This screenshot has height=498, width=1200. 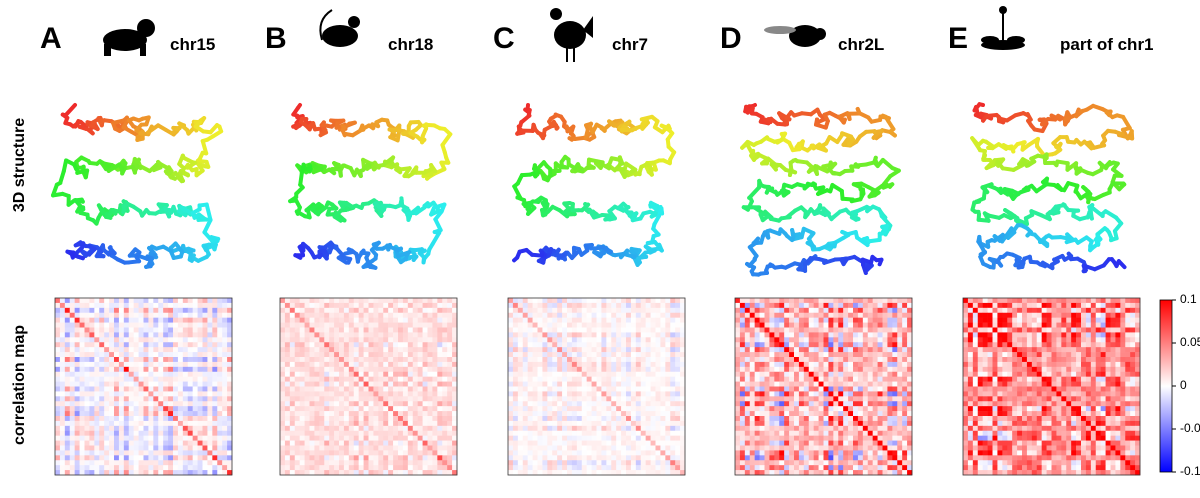 I want to click on icons, so click(x=564, y=34).